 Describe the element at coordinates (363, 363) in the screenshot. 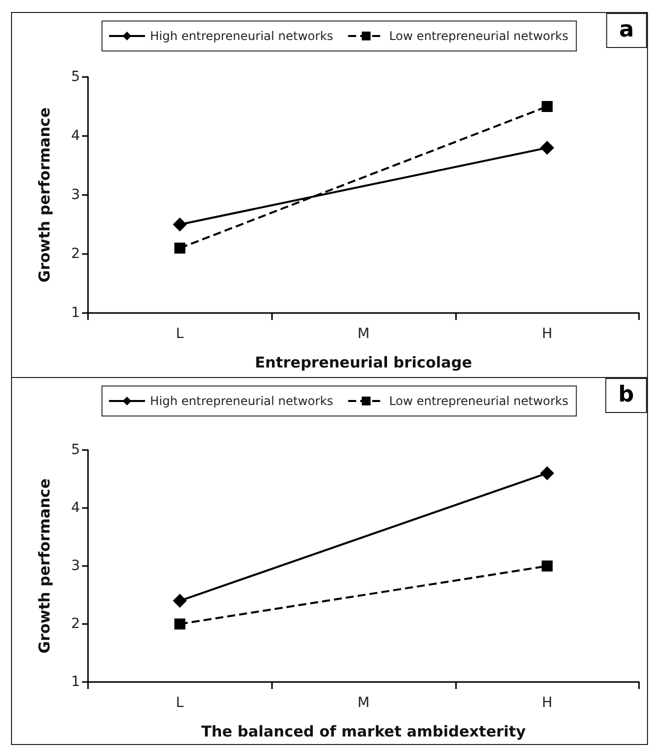

I see `x-axis-title: Entrepreneurial bricolage` at that location.